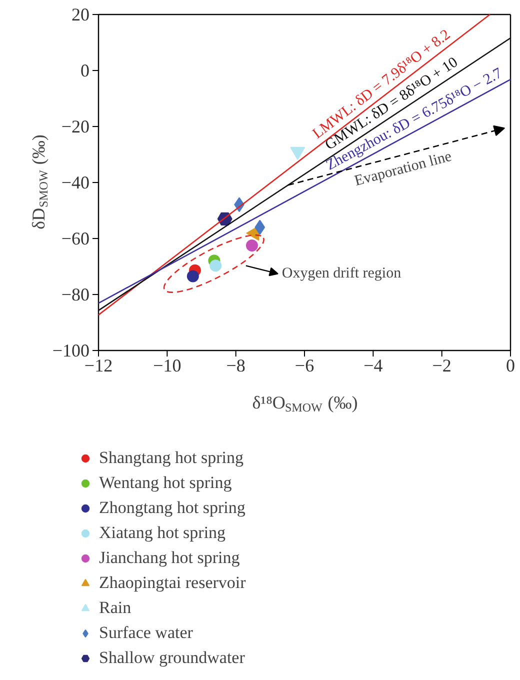 The image size is (520, 680). Describe the element at coordinates (85, 70) in the screenshot. I see `y-tick-label: 0` at that location.